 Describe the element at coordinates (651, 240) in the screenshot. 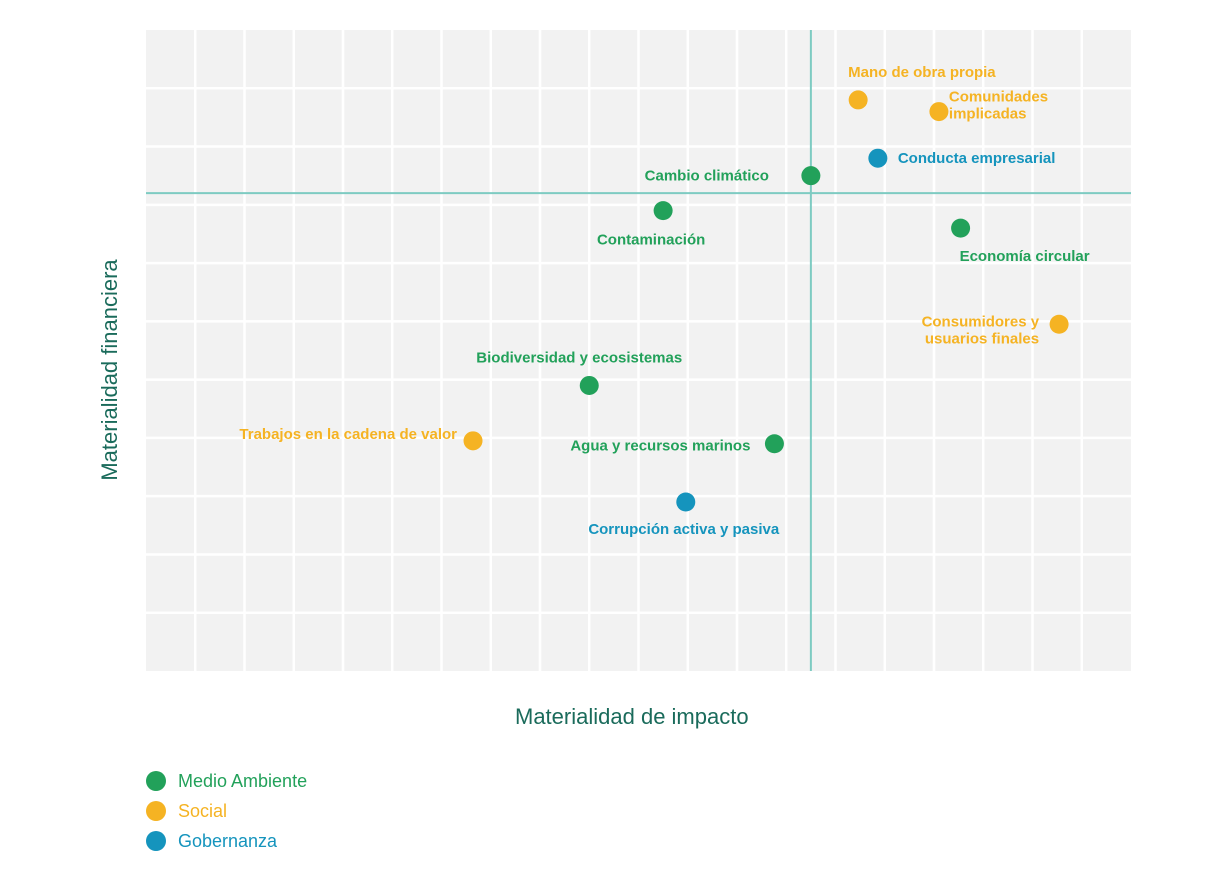

I see `point-label-contaminacion: Contaminación` at that location.